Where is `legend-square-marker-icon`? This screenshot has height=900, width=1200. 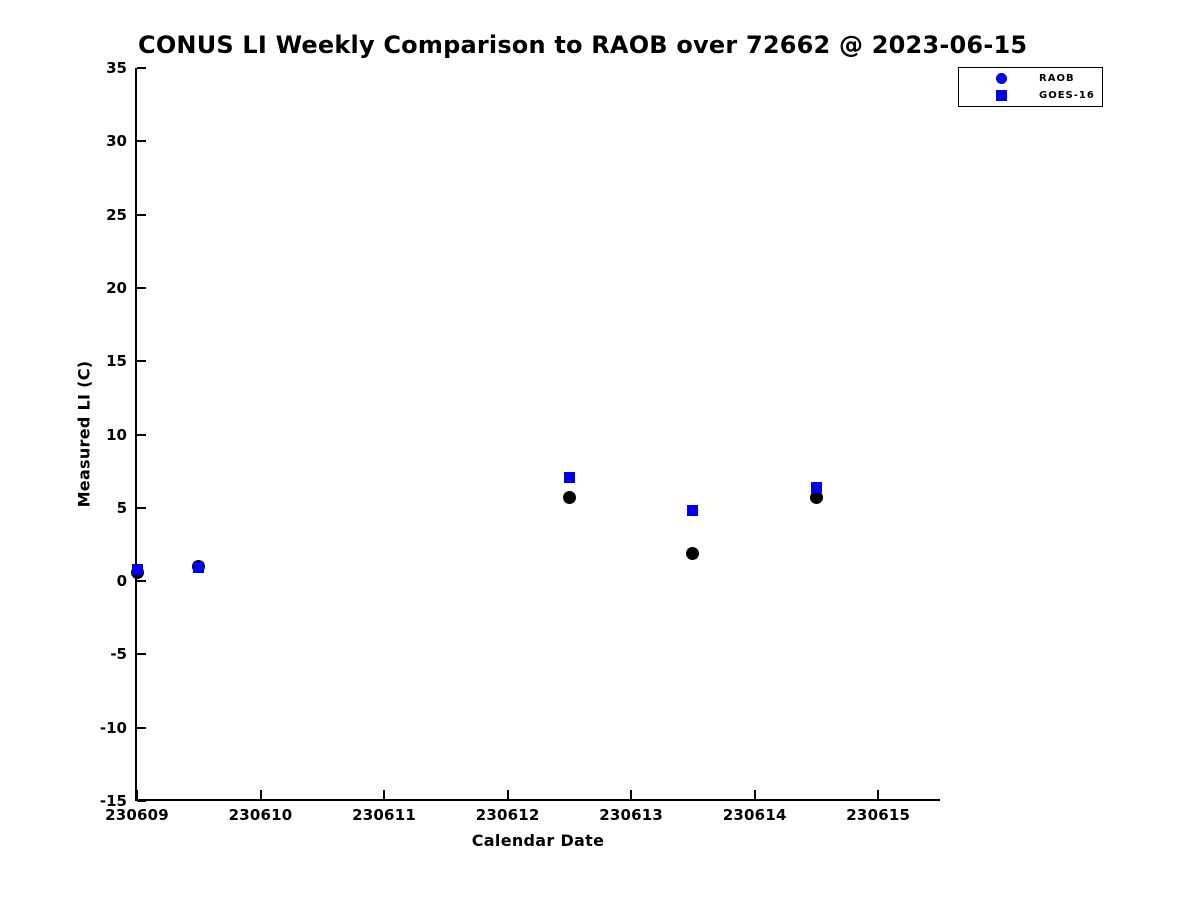
legend-square-marker-icon is located at coordinates (1001, 95).